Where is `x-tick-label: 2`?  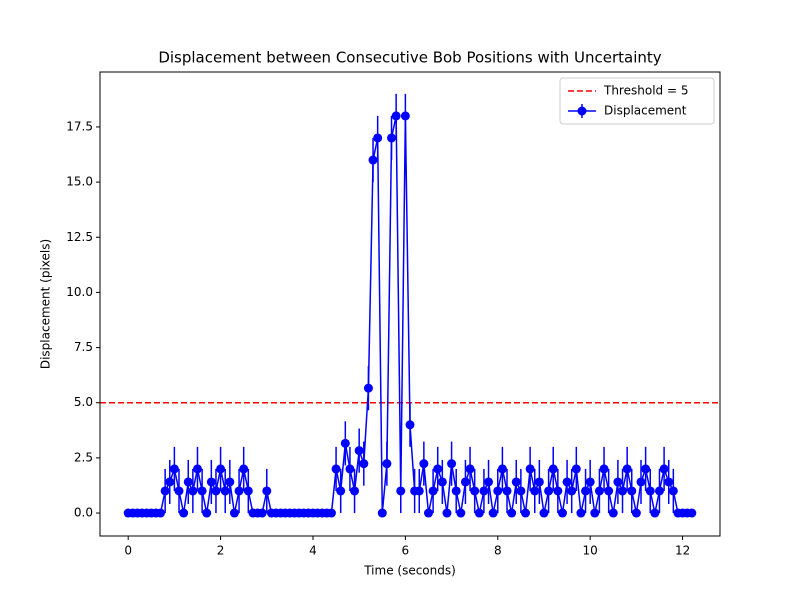
x-tick-label: 2 is located at coordinates (221, 551).